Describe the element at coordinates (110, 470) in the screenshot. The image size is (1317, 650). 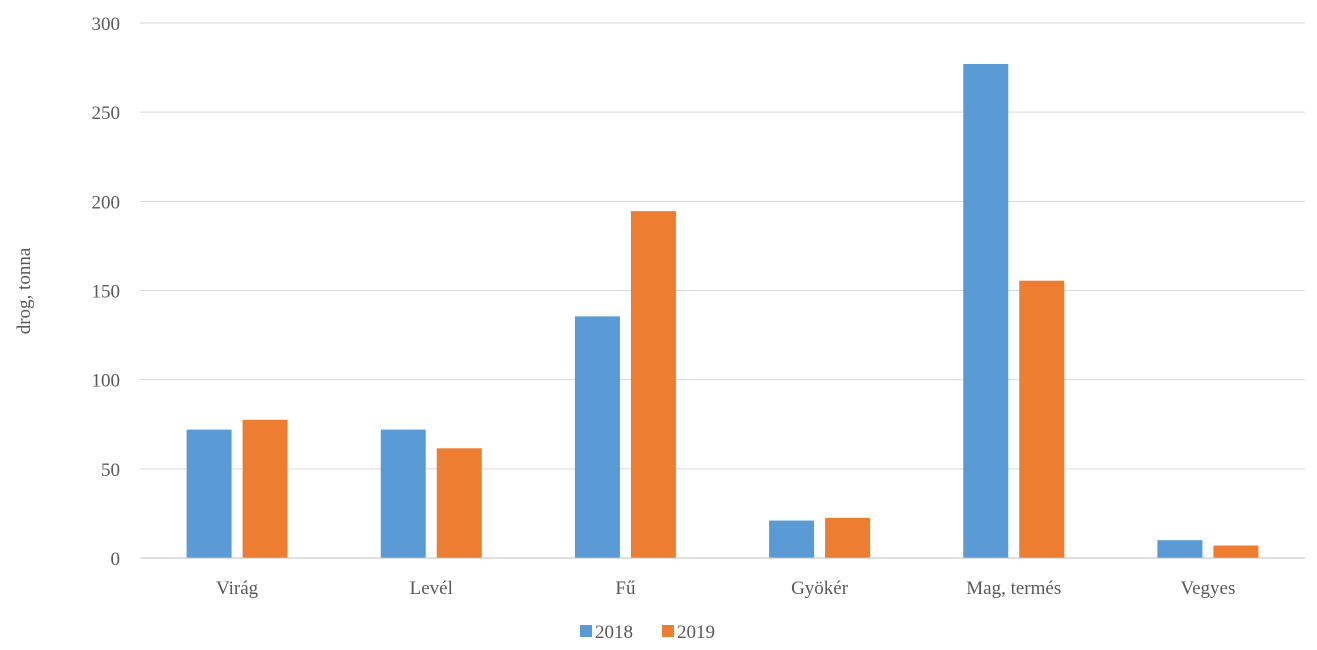
I see `y-tick-label: 50` at that location.